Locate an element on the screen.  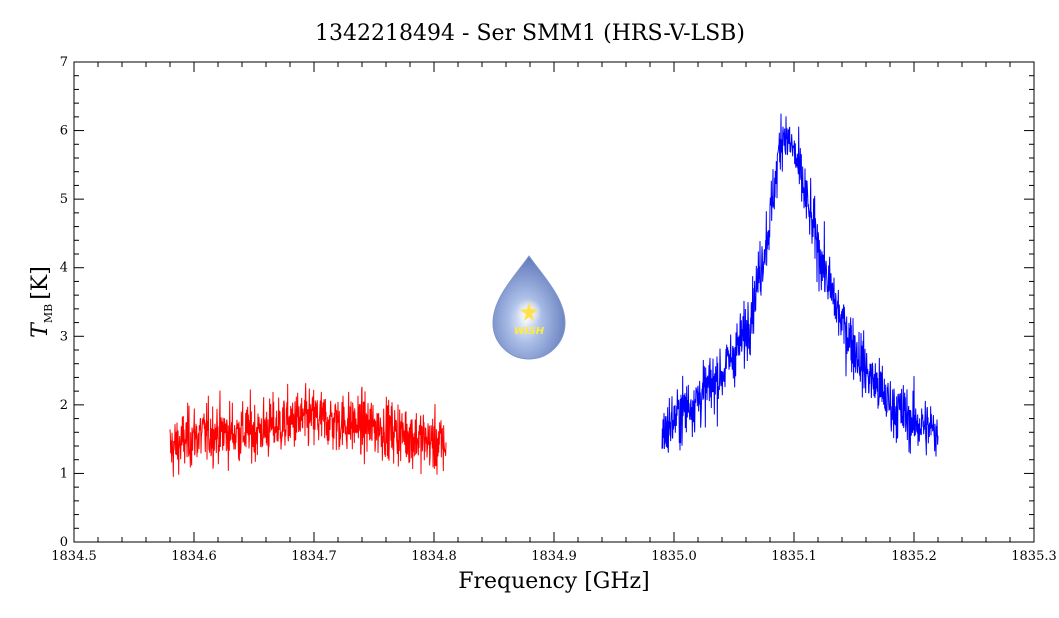
wish-logo: WISH is located at coordinates (529, 307).